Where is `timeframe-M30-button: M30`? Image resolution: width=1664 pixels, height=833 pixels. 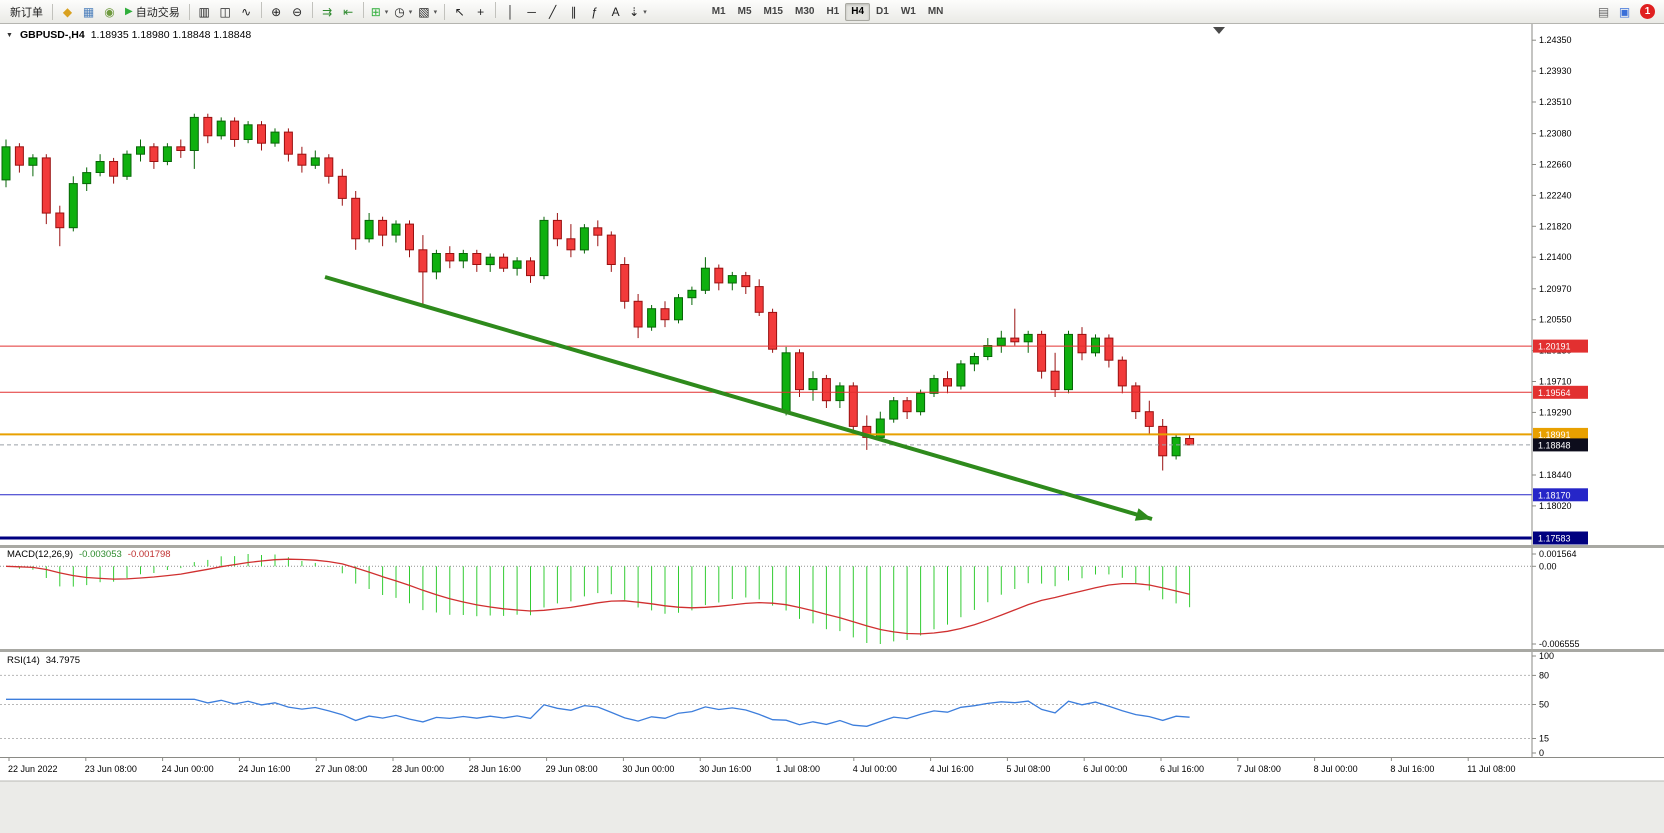 timeframe-M30-button: M30 is located at coordinates (804, 12).